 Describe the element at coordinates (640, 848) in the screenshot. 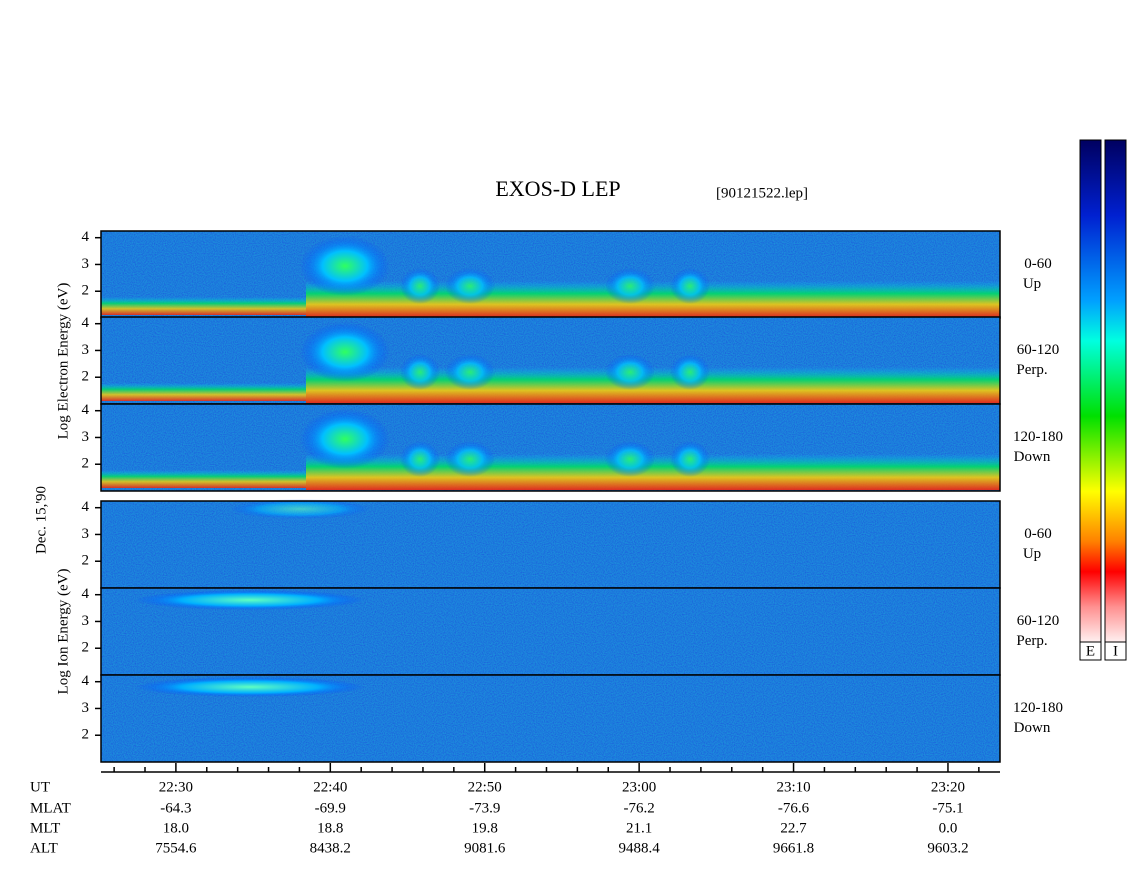

I see `row-value: 9488.4` at that location.